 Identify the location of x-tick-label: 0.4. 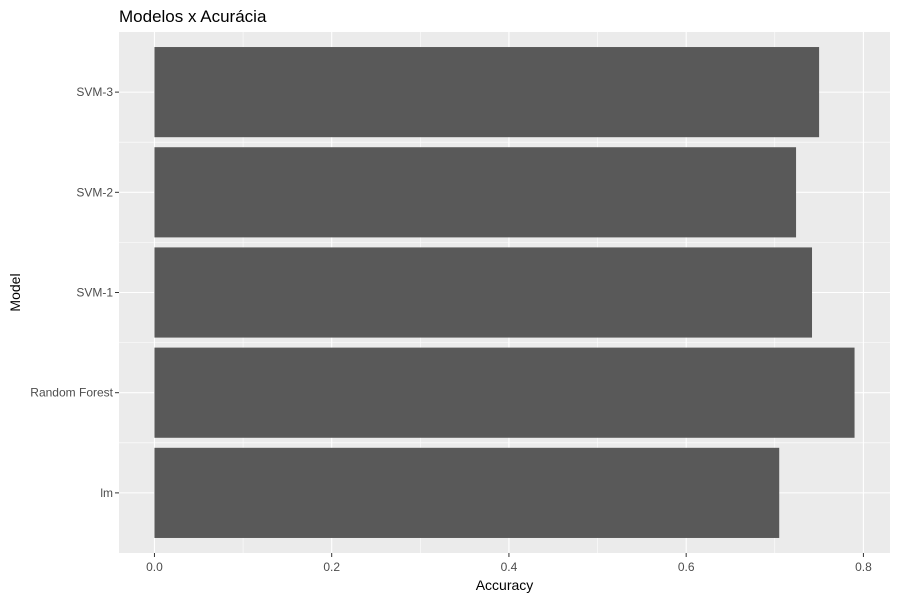
(509, 567).